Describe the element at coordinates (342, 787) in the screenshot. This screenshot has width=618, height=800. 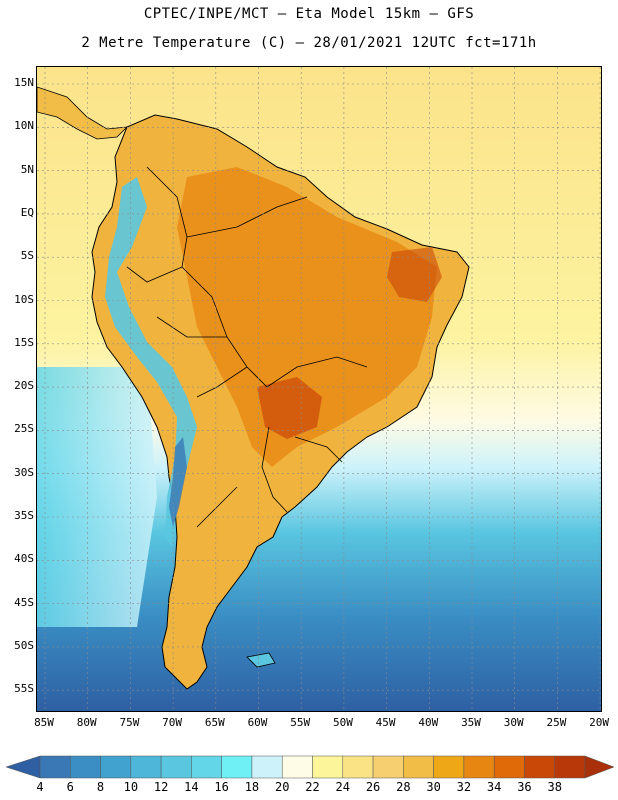
I see `colorbar-label: 24` at that location.